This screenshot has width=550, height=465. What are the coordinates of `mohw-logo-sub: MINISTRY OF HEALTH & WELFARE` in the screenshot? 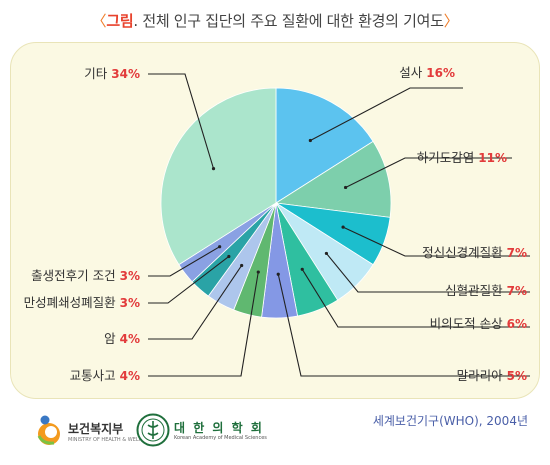 It's located at (110, 440).